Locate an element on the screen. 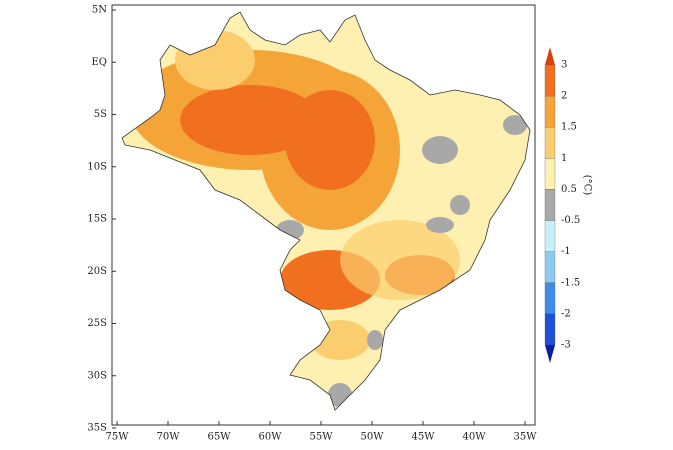  y-tick-label: 35S is located at coordinates (97, 428).